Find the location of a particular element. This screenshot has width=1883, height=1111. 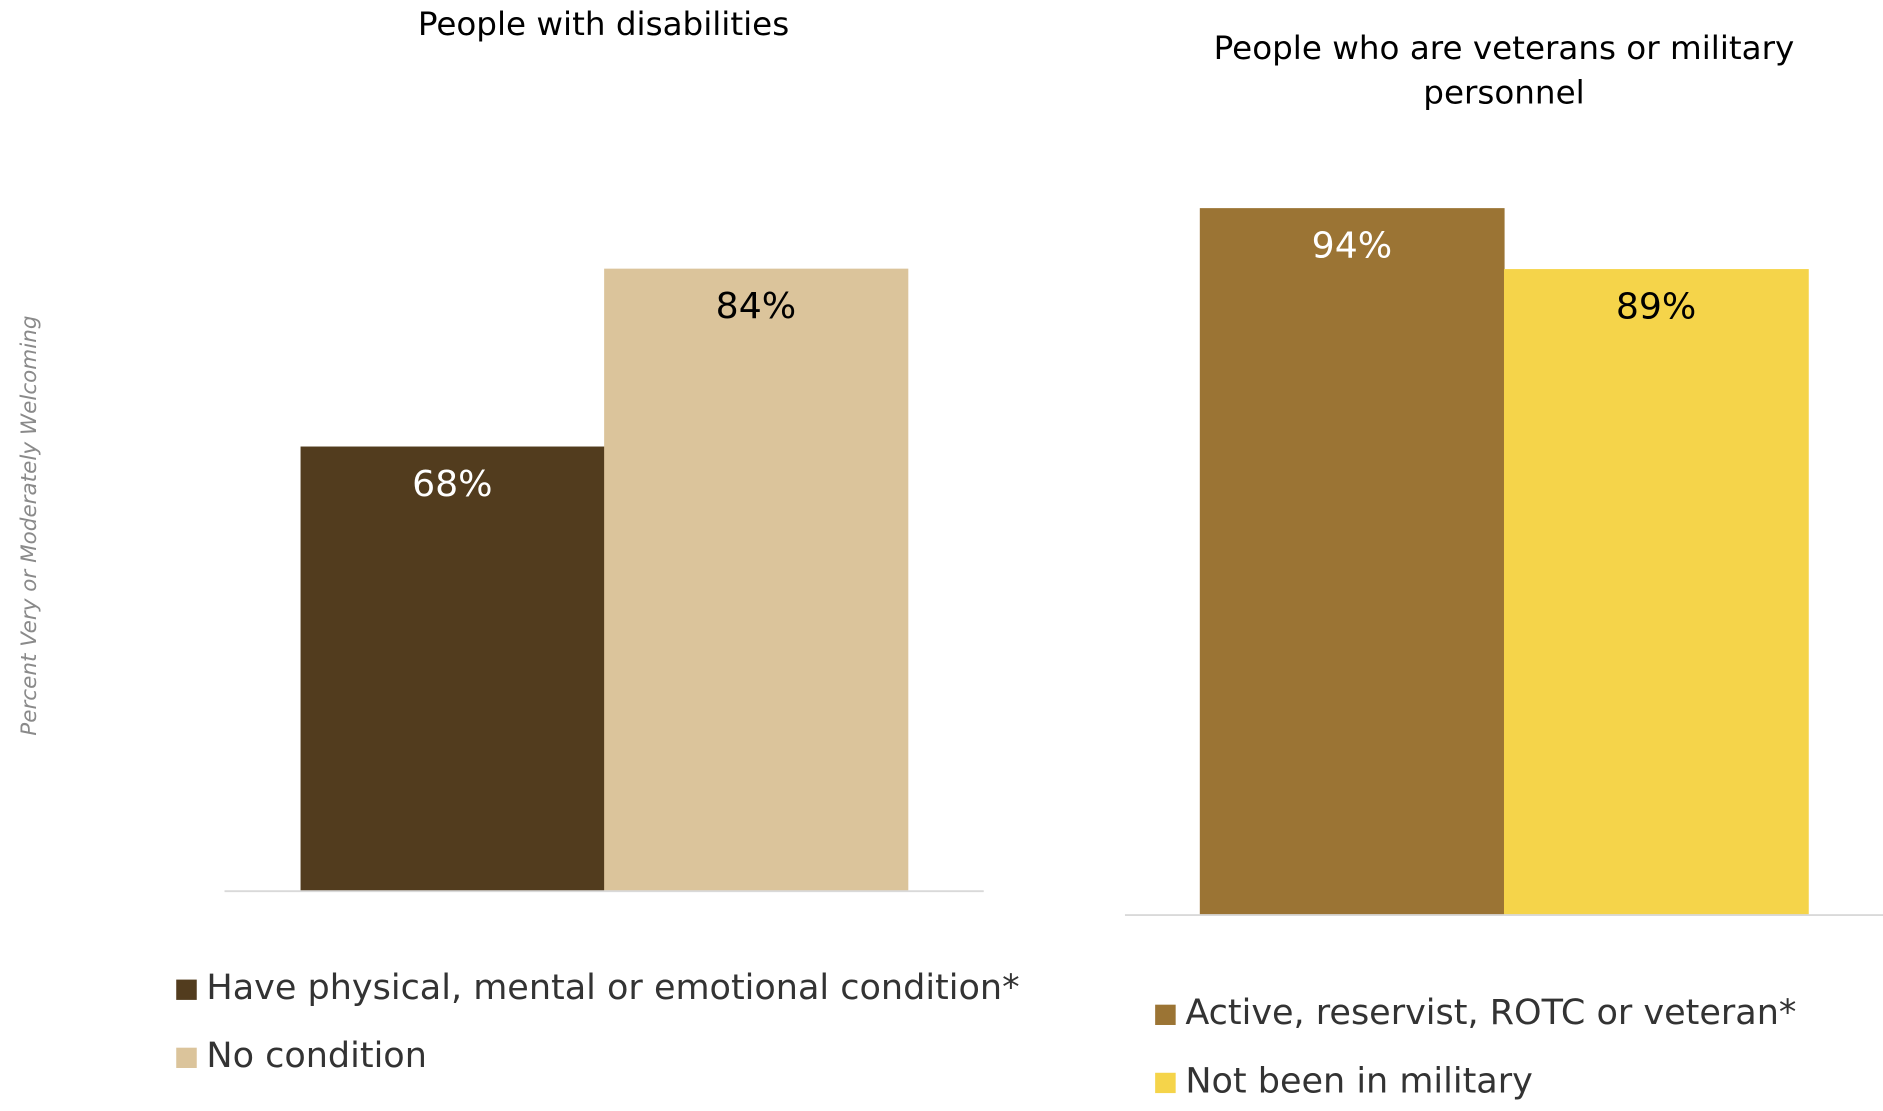

y-axis-label: Percent Very or Moderately Welcoming is located at coordinates (29, 526).